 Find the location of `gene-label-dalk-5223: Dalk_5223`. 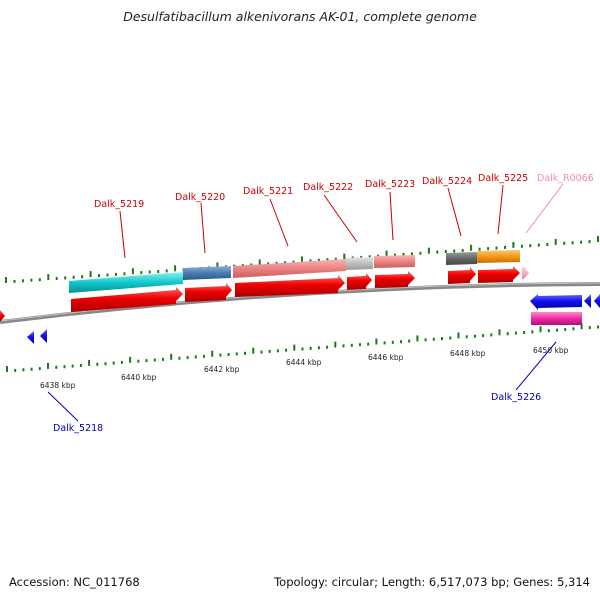

gene-label-dalk-5223: Dalk_5223 is located at coordinates (390, 184).